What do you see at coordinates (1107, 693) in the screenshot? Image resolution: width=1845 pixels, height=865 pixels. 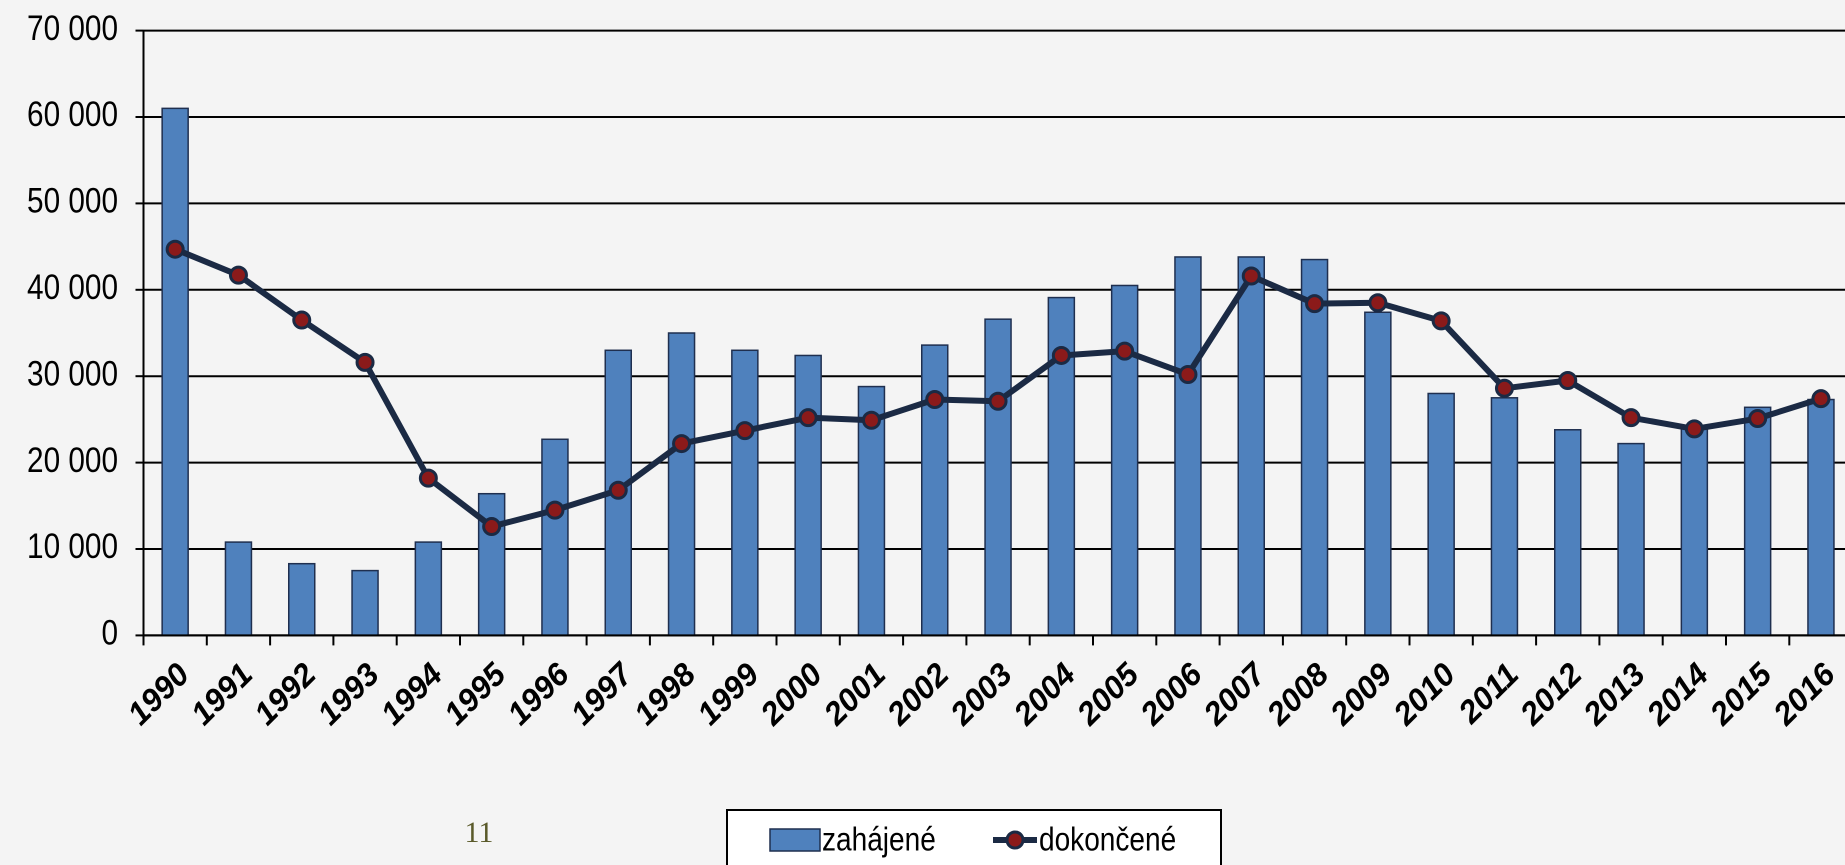 I see `x-tick-label: 2005` at bounding box center [1107, 693].